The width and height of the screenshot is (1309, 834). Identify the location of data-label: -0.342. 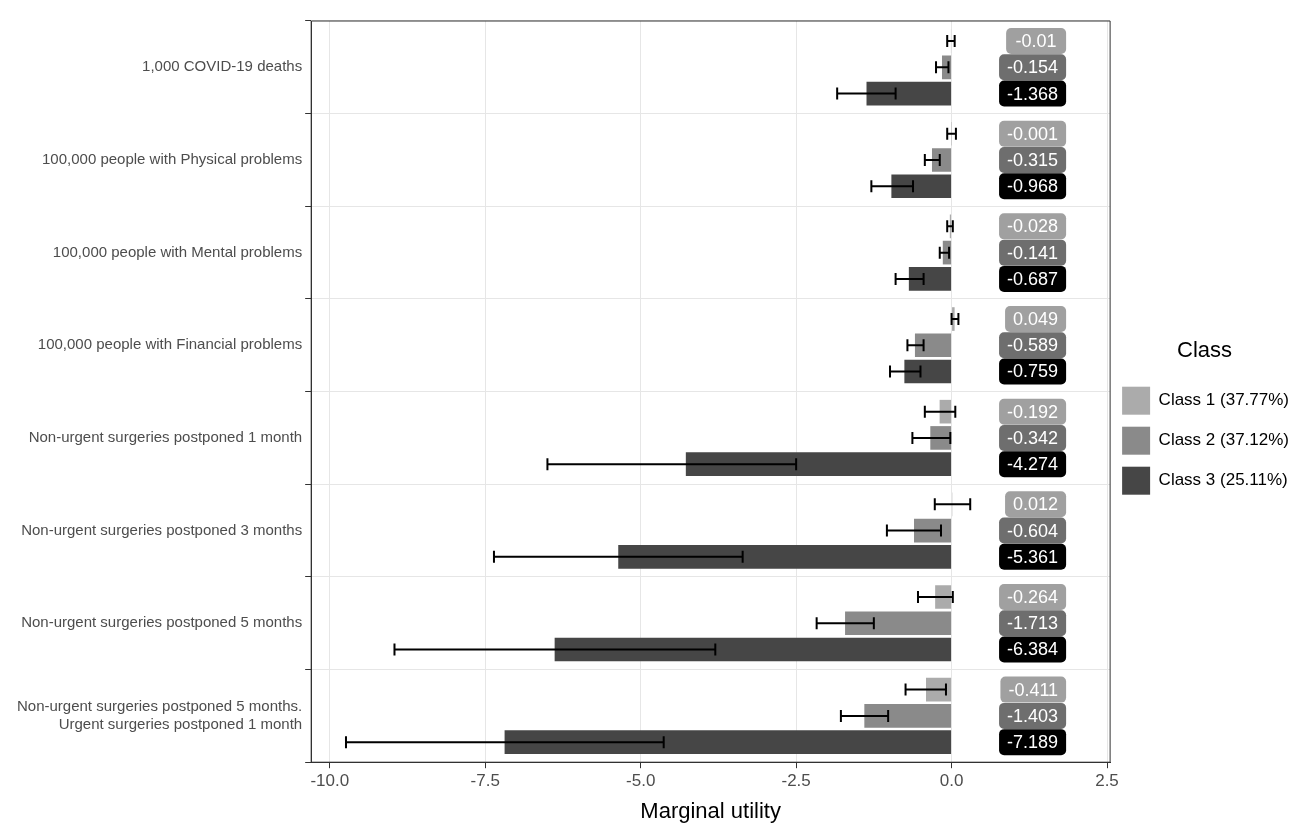
(1033, 437).